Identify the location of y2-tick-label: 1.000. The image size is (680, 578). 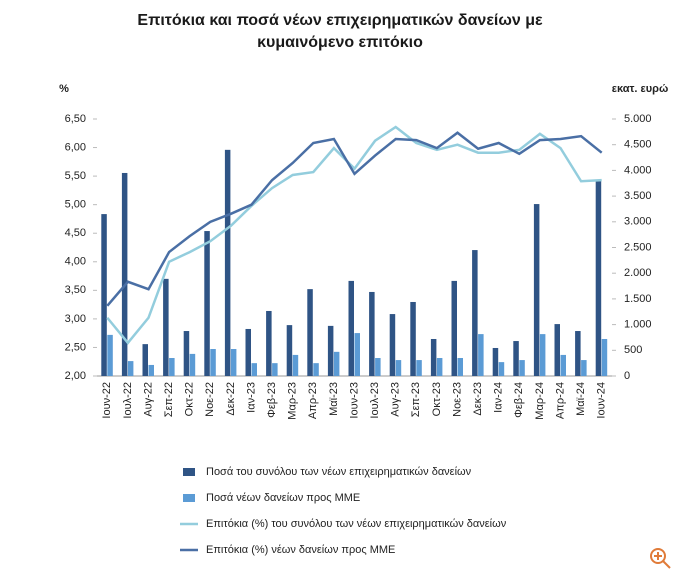
(638, 325).